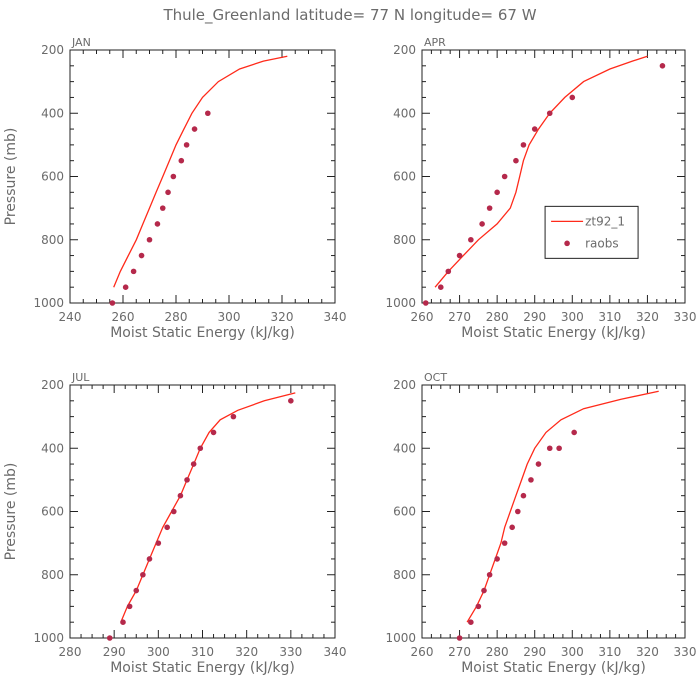 The width and height of the screenshot is (700, 700). What do you see at coordinates (81, 42) in the screenshot?
I see `panel-title: JAN` at bounding box center [81, 42].